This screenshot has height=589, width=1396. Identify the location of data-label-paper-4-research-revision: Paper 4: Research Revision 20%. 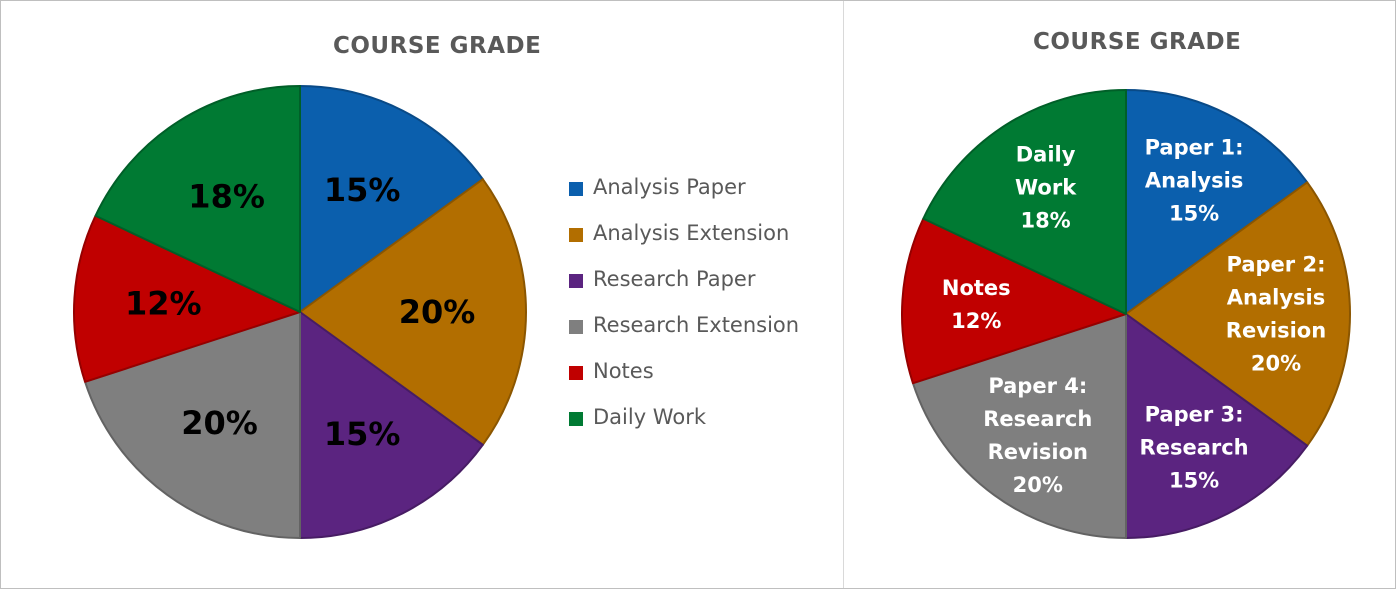
(1037, 435).